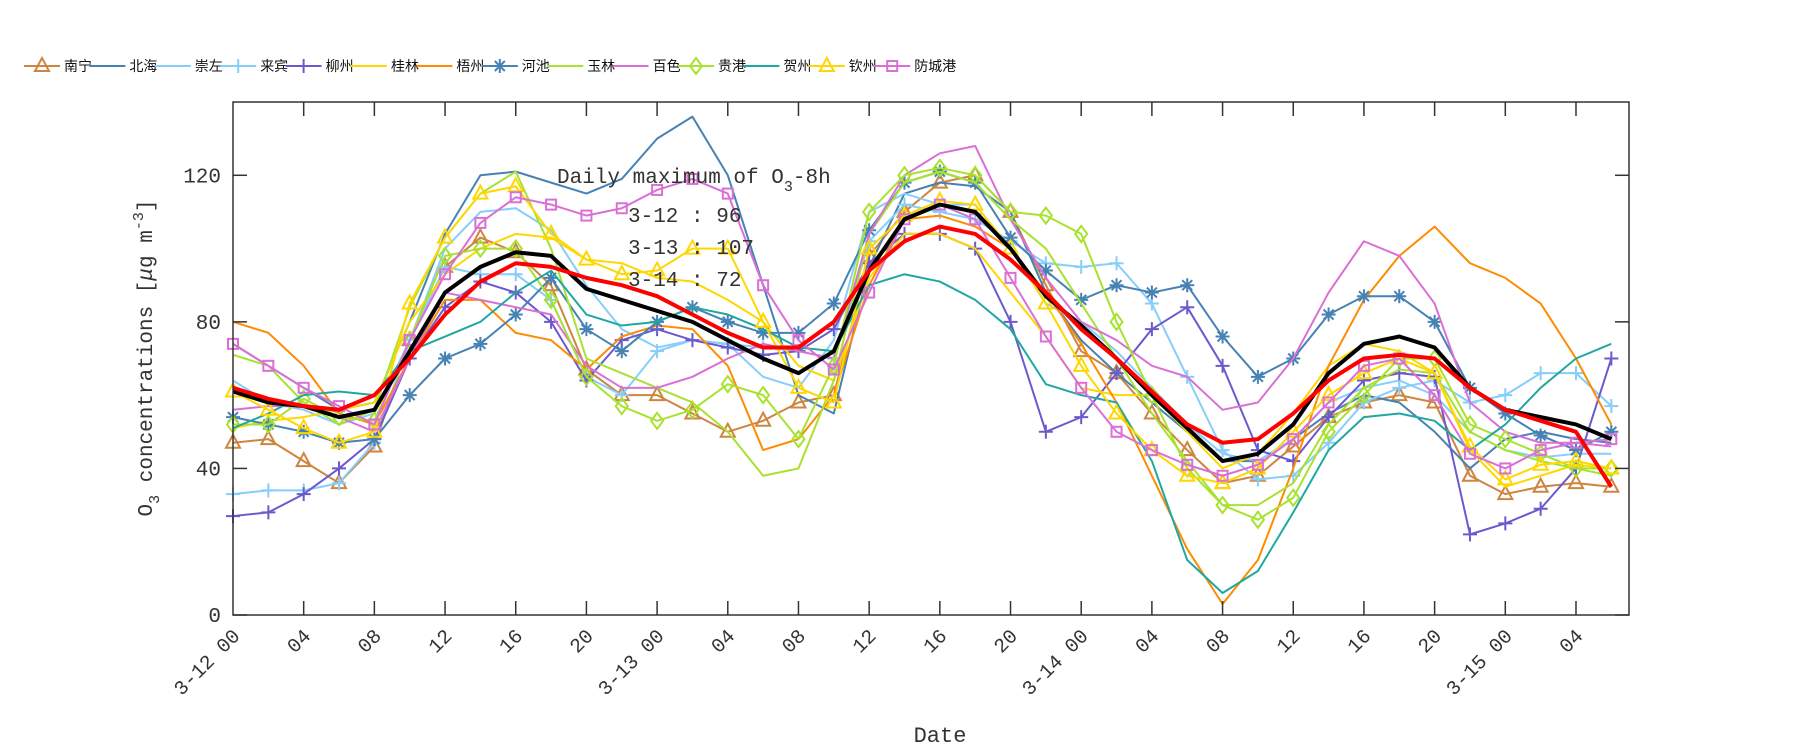 This screenshot has height=750, width=1800. I want to click on x-tick-label: 04, so click(1572, 642).